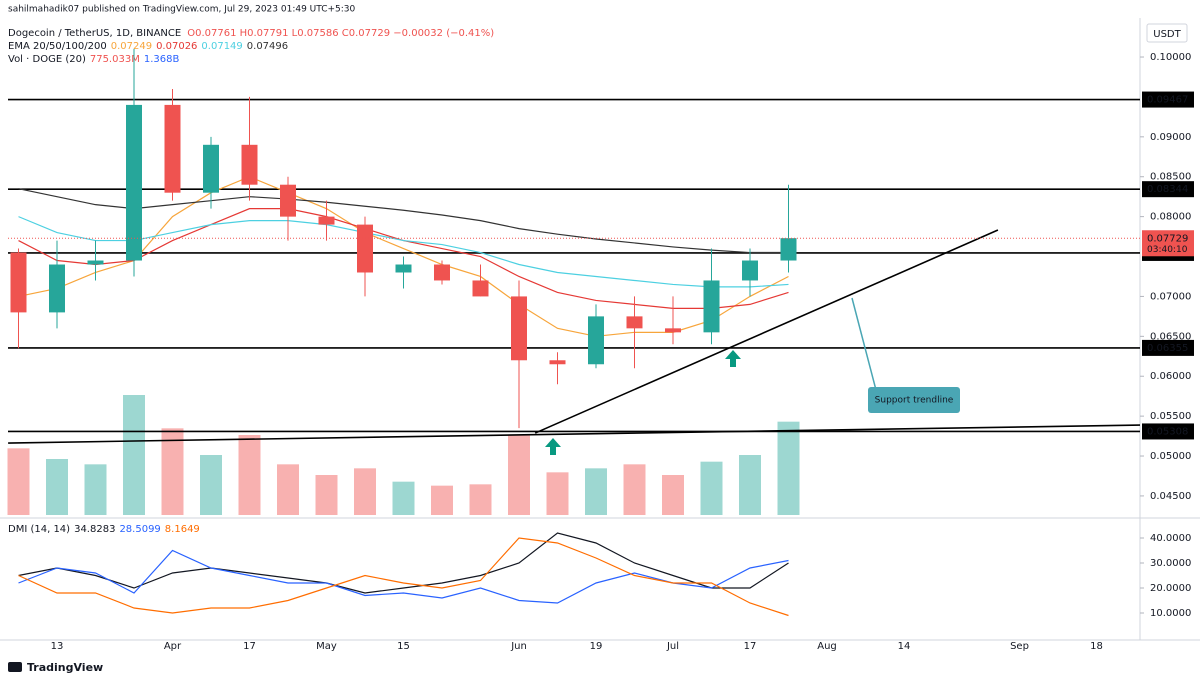  I want to click on ema-name: EMA 20/50/100/200, so click(57, 46).